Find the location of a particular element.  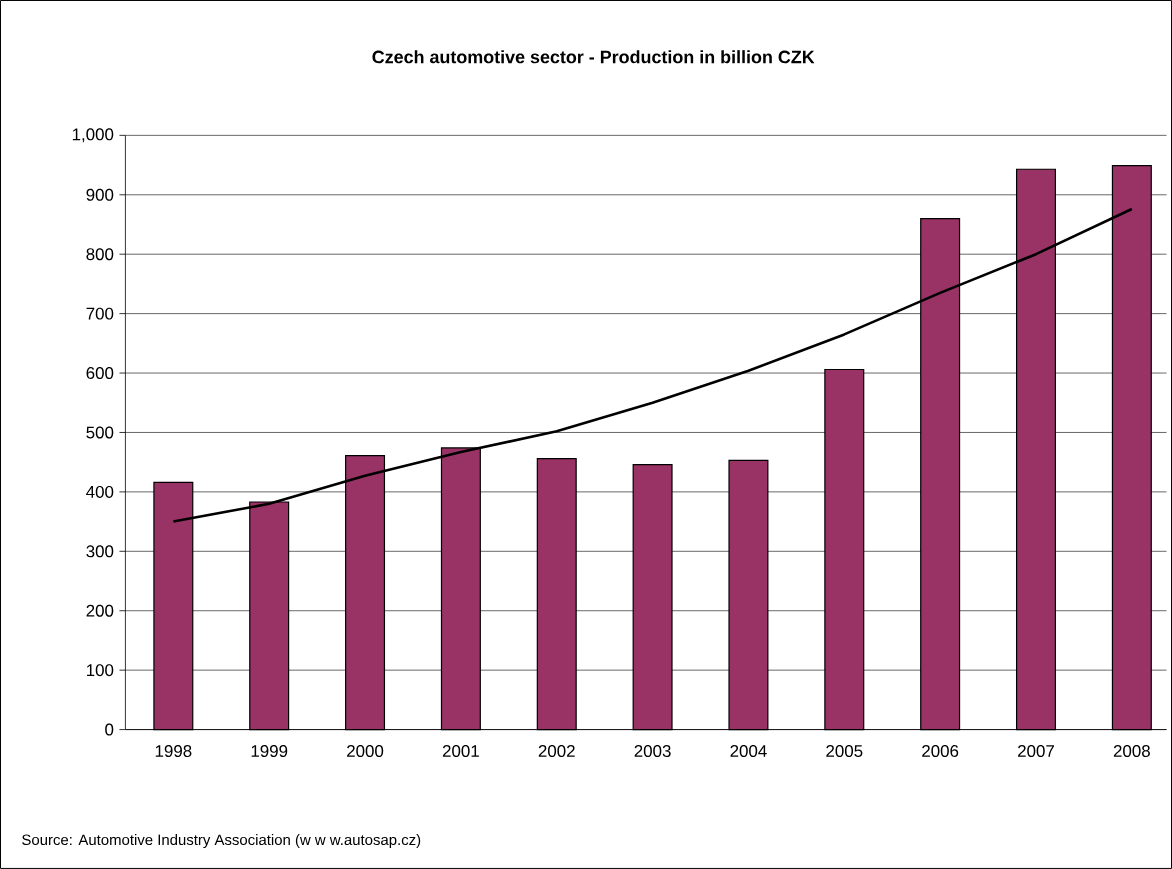

y-tick-label: 900 is located at coordinates (100, 194).